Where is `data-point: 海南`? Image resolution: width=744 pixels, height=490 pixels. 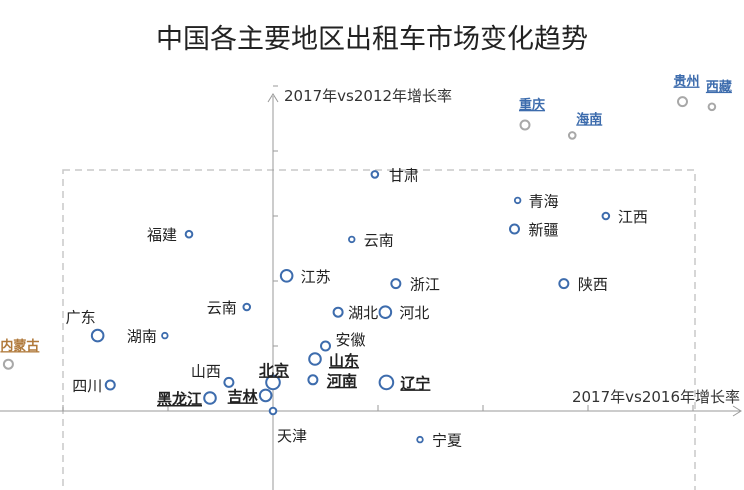 data-point: 海南 is located at coordinates (584, 125).